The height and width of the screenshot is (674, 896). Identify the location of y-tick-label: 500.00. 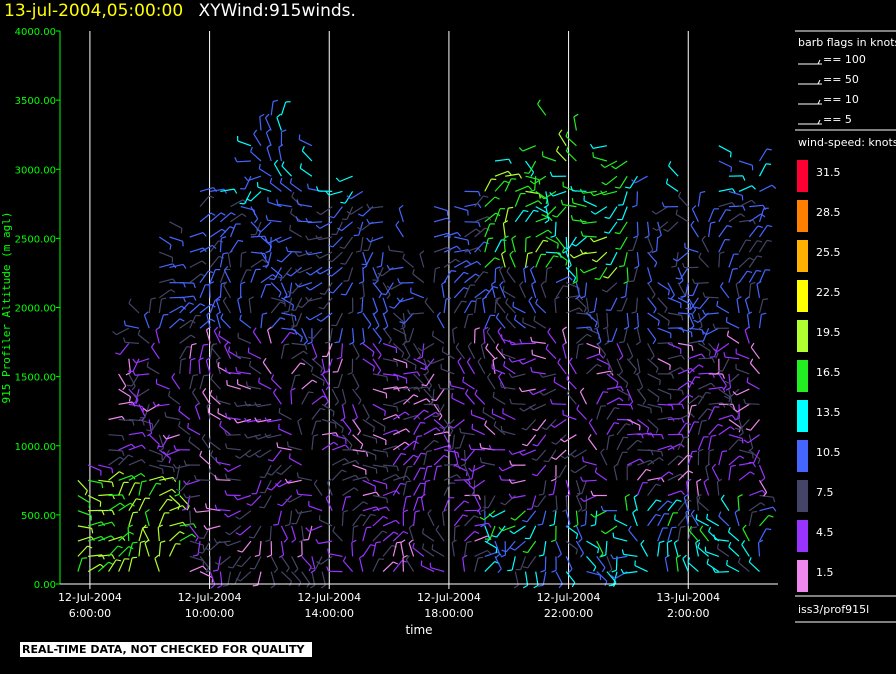
(38, 516).